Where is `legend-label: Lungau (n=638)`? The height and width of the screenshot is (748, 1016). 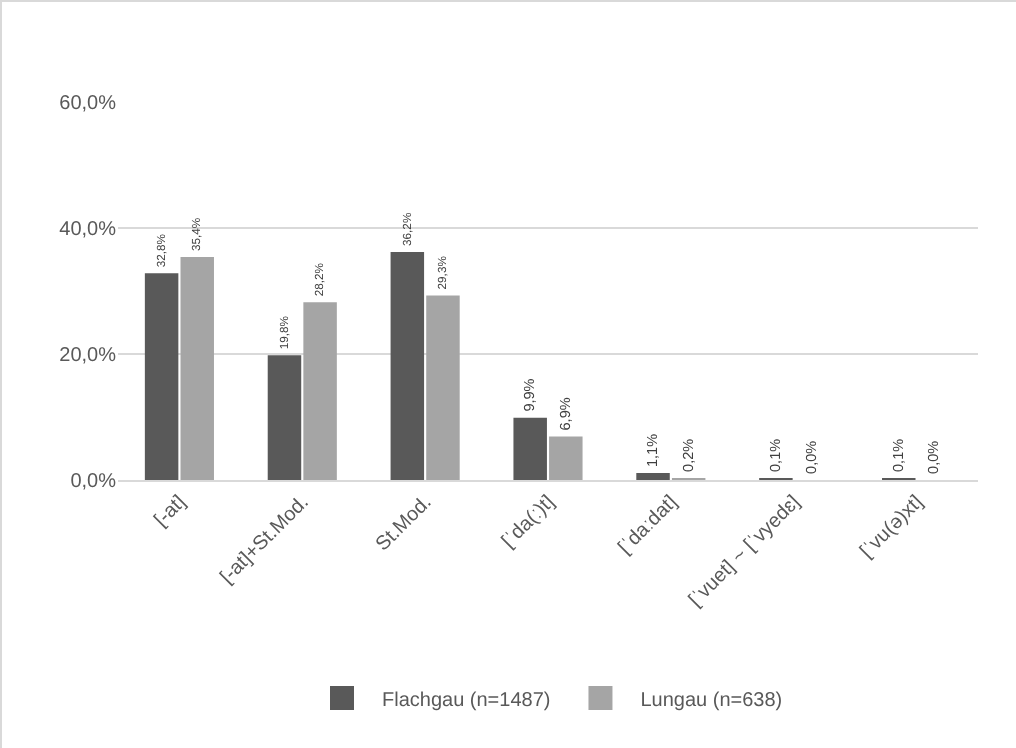 legend-label: Lungau (n=638) is located at coordinates (711, 700).